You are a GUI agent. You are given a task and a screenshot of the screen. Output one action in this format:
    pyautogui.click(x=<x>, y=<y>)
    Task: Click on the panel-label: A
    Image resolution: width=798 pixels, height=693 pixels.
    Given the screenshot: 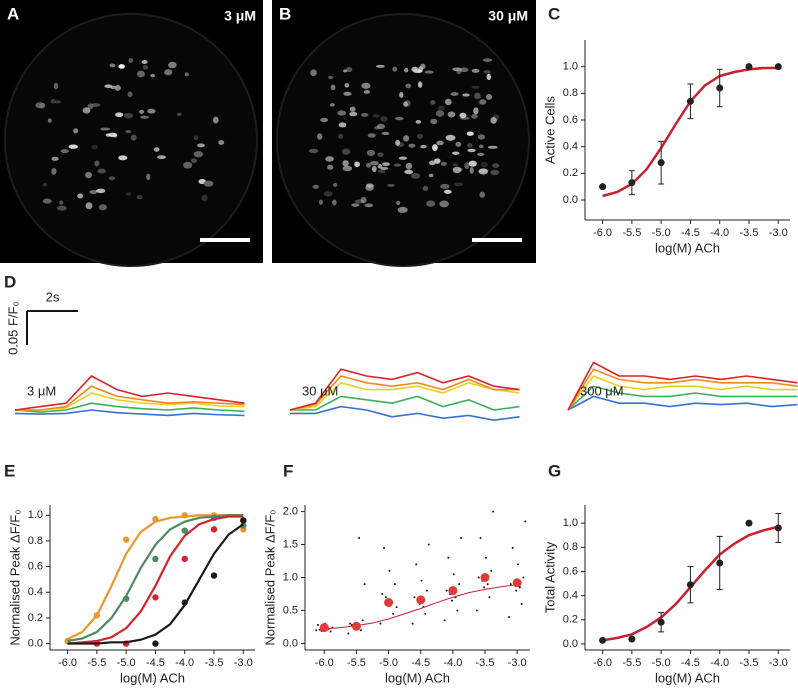 What is the action you would take?
    pyautogui.click(x=13, y=13)
    